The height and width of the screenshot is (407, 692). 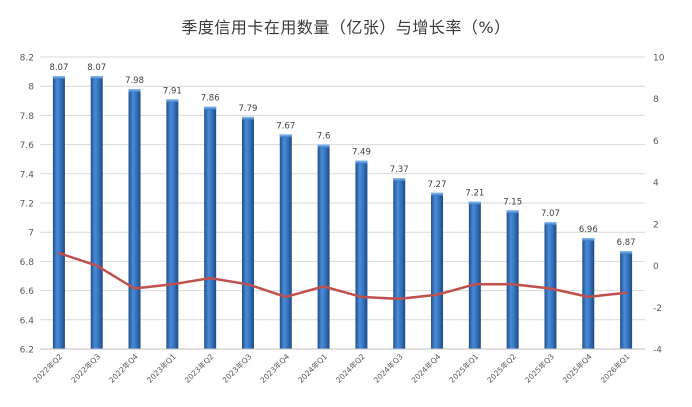 I want to click on y-left-tick-label: 8.2, so click(x=27, y=59).